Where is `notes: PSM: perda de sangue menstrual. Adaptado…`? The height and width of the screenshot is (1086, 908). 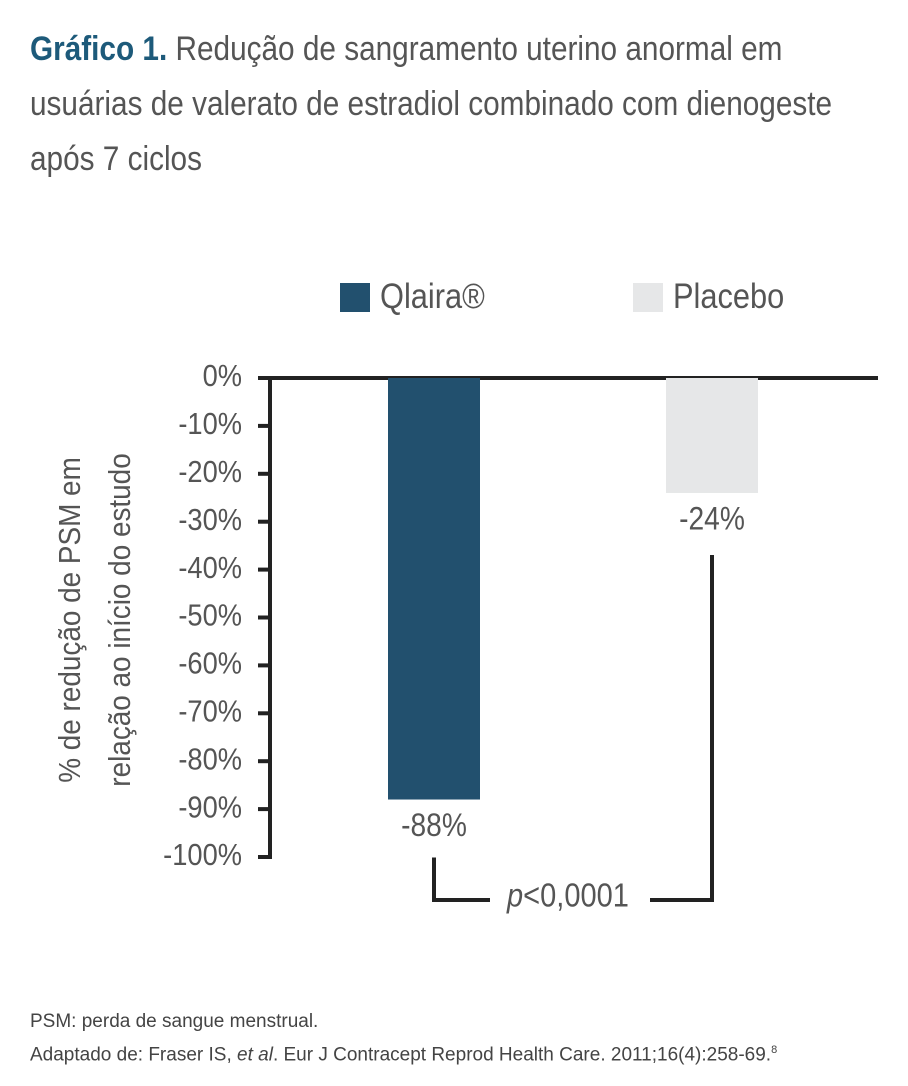 notes: PSM: perda de sangue menstrual. Adaptado… is located at coordinates (403, 1038).